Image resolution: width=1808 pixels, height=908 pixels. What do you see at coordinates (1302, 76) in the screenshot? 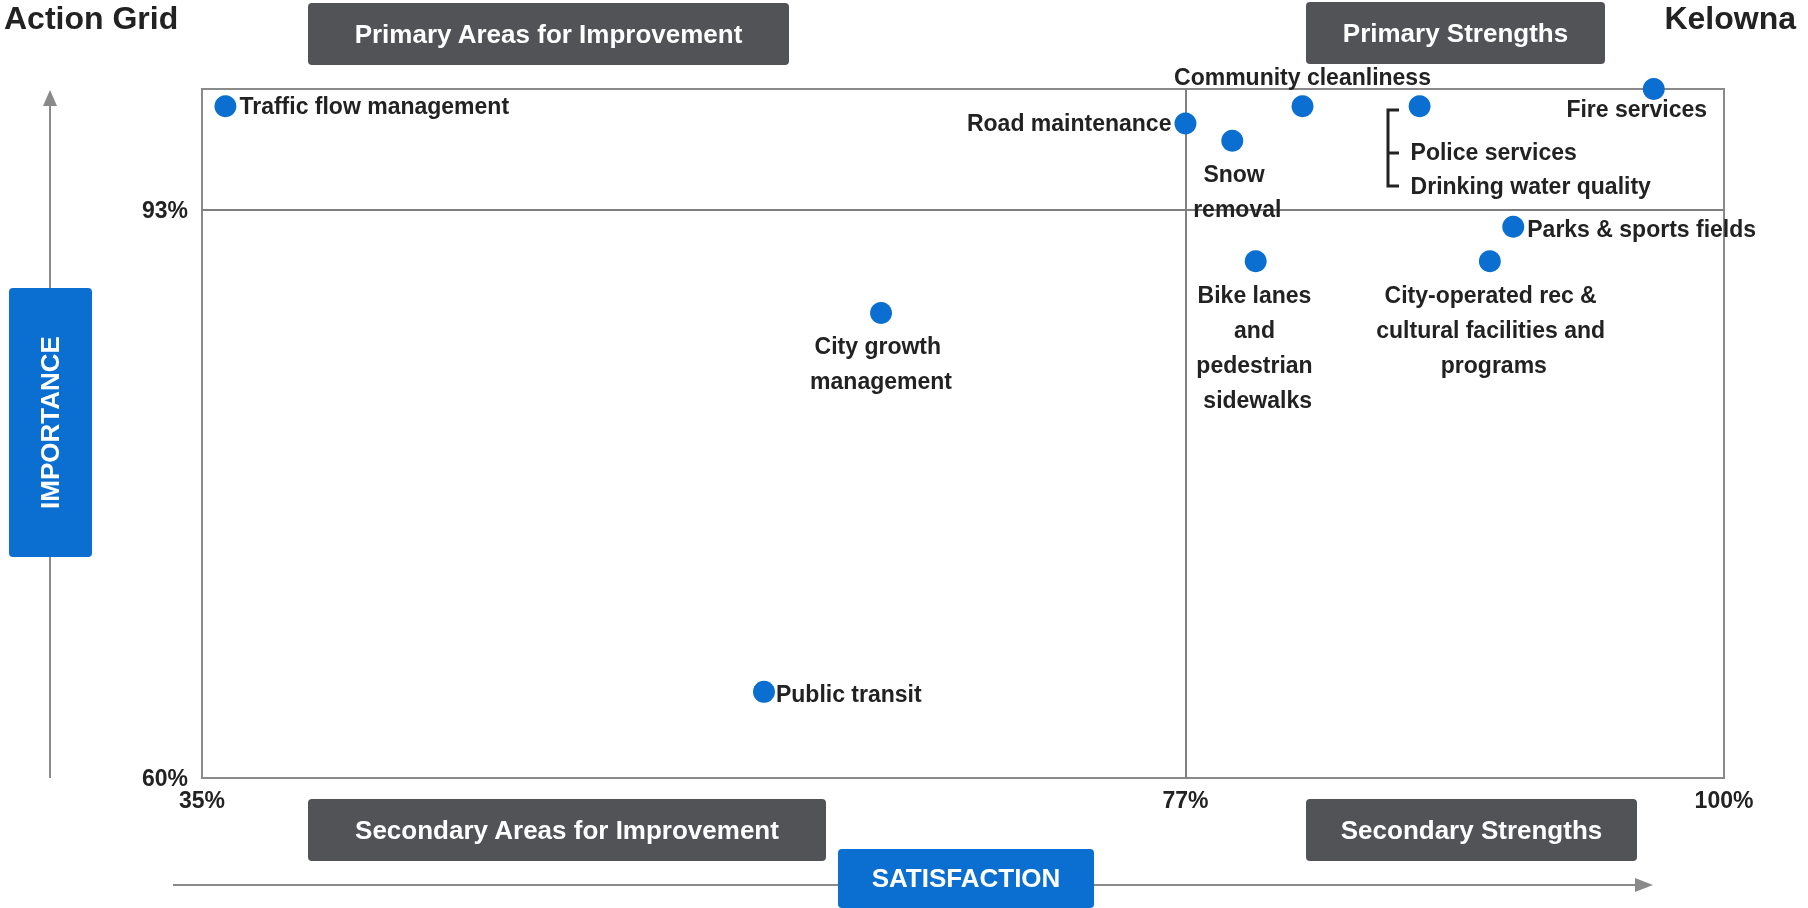
I see `annotation: Community cleanliness` at bounding box center [1302, 76].